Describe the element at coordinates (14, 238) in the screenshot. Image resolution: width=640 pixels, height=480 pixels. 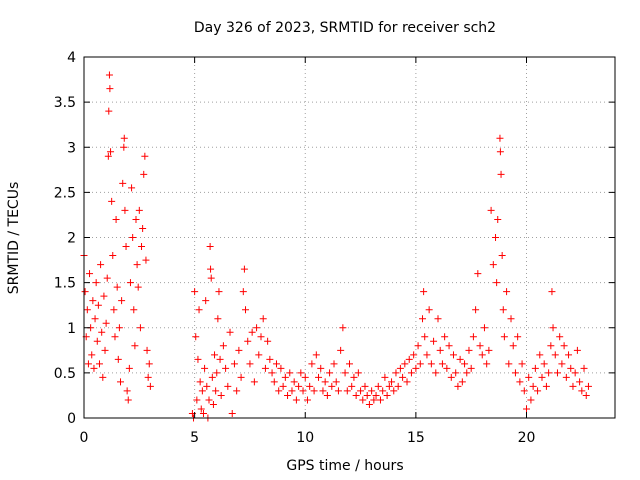
I see `y-axis-label: SRMTID / TECUs` at that location.